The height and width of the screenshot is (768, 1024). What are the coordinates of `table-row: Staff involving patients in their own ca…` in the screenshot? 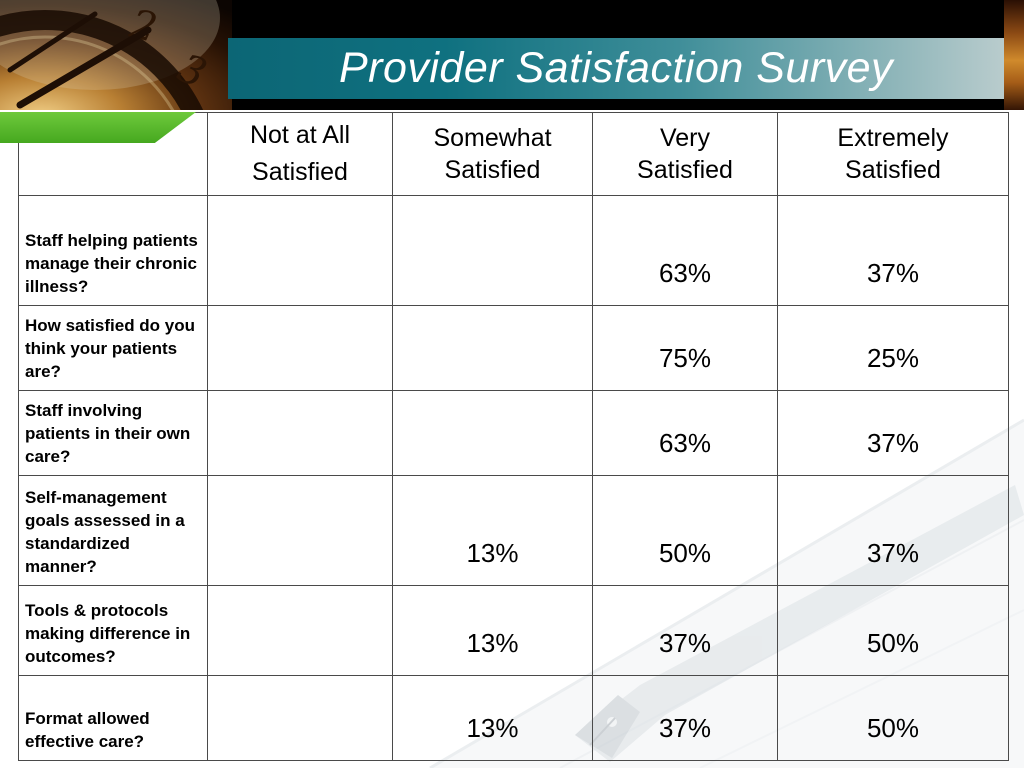 It's located at (513, 433).